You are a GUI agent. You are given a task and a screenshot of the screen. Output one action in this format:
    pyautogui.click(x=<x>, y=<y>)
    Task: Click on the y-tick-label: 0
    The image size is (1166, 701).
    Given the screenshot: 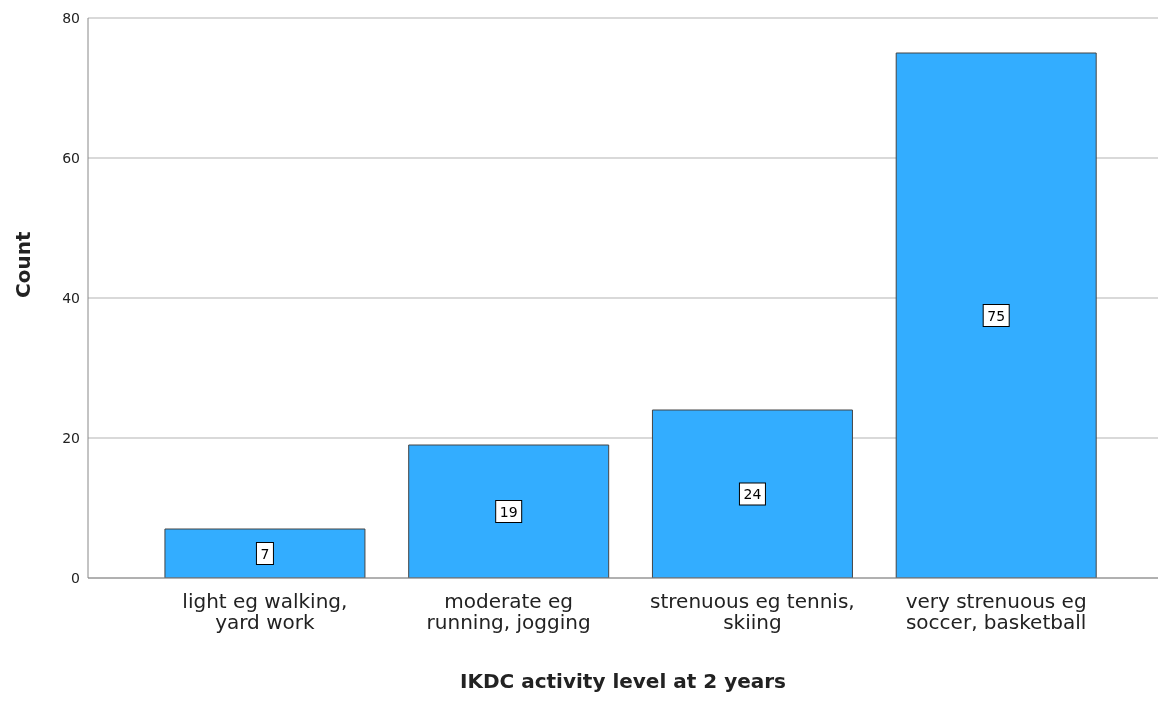 What is the action you would take?
    pyautogui.click(x=75, y=577)
    